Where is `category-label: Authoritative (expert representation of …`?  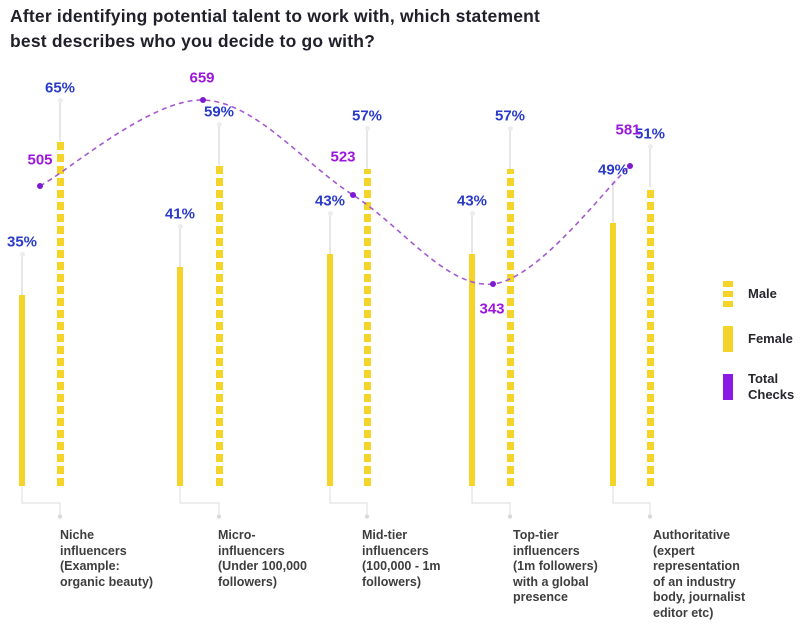 category-label: Authoritative (expert representation of … is located at coordinates (699, 574).